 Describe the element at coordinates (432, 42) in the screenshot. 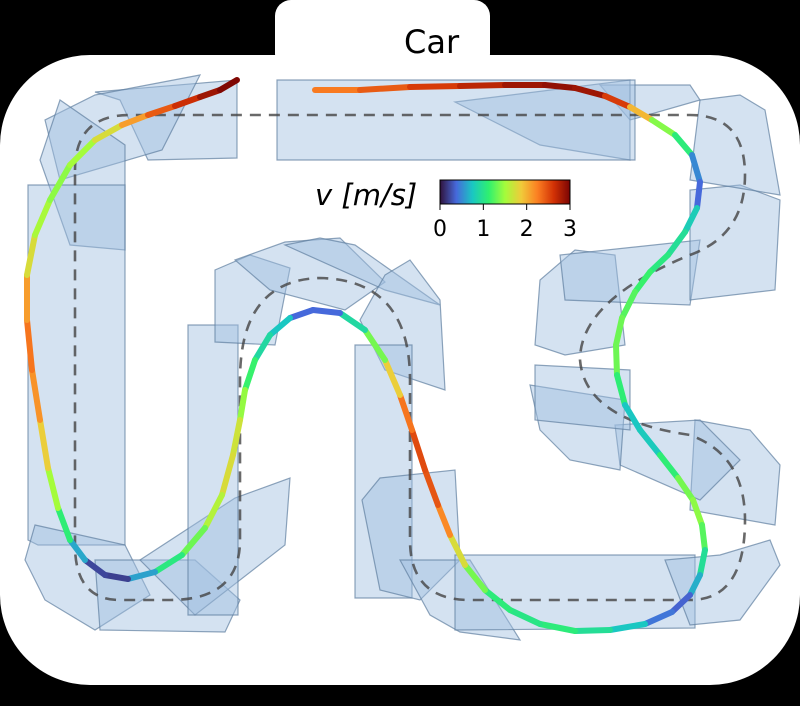

I see `legend-label: Car` at that location.